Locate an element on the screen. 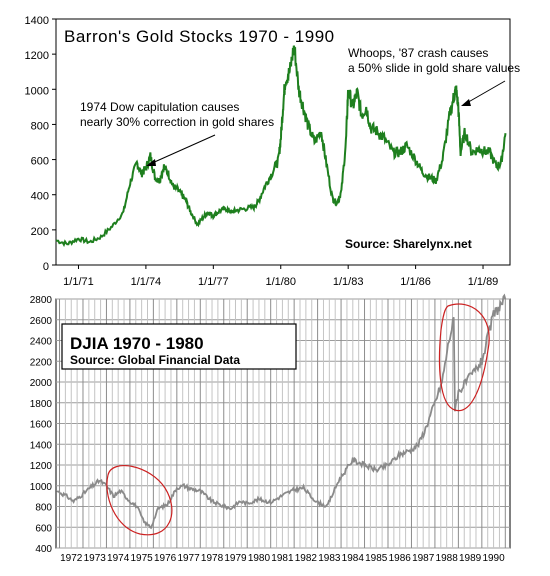 The width and height of the screenshot is (550, 576). annotation-1974-line1: 1974 Dow capitulation causes is located at coordinates (159, 107).